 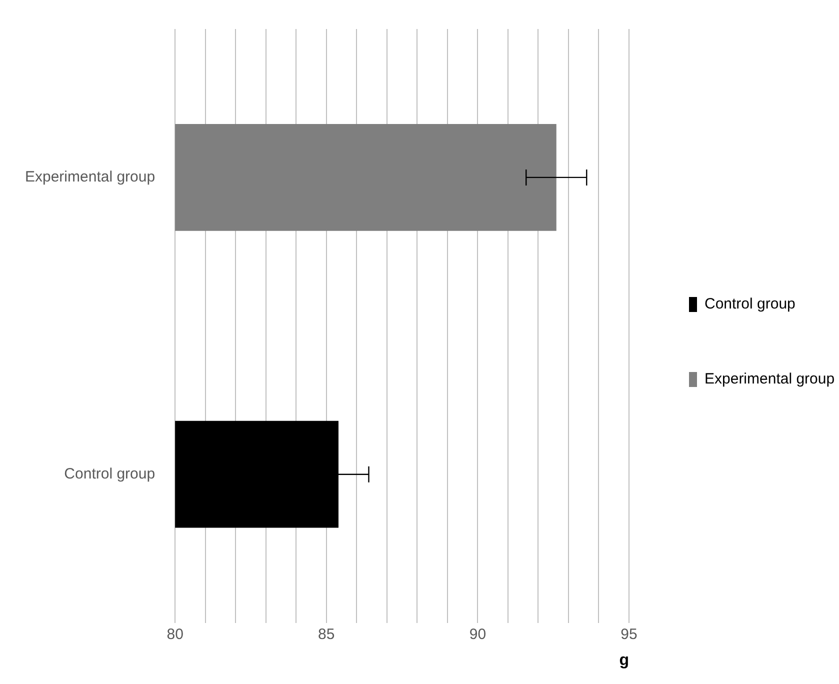 I want to click on x-tick-label: 90, so click(x=477, y=634).